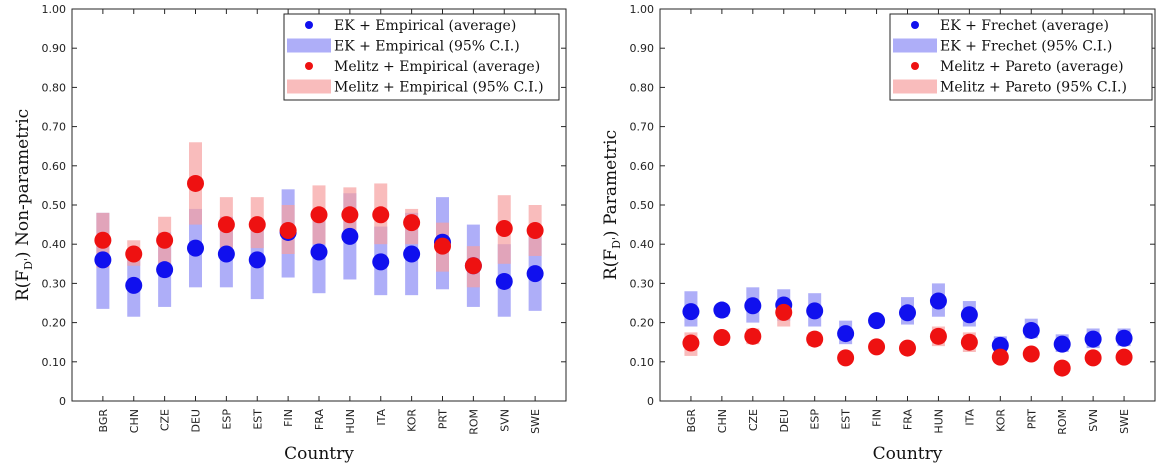 This screenshot has width=1167, height=468. Describe the element at coordinates (1062, 344) in the screenshot. I see `point-ek-rom` at that location.